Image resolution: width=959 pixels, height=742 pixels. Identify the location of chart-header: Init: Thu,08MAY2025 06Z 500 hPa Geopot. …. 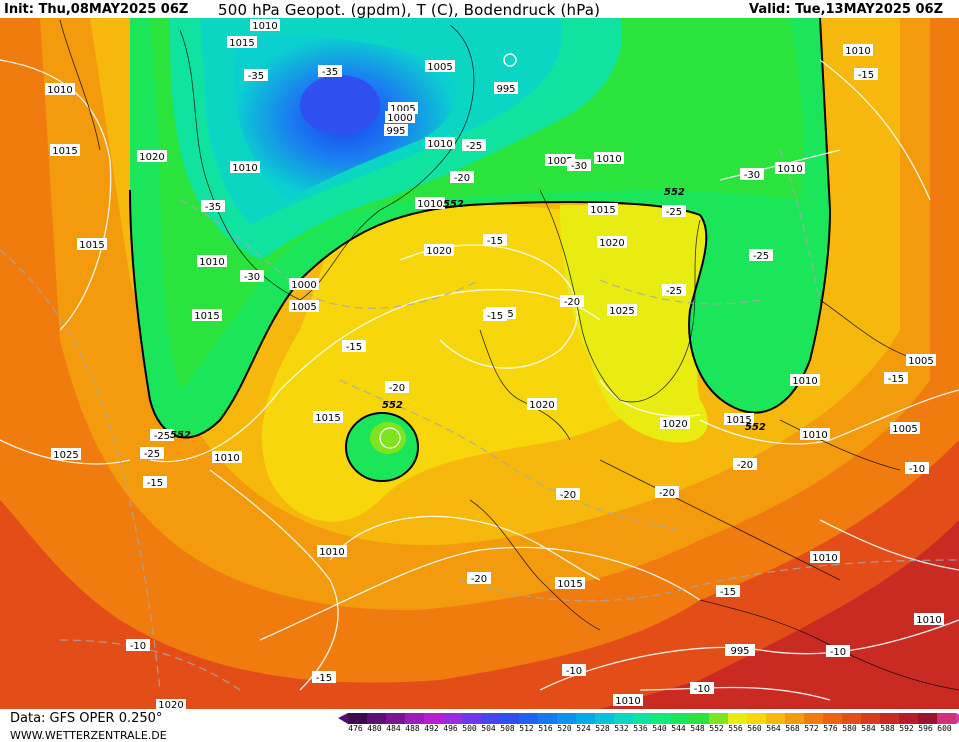
(479, 10).